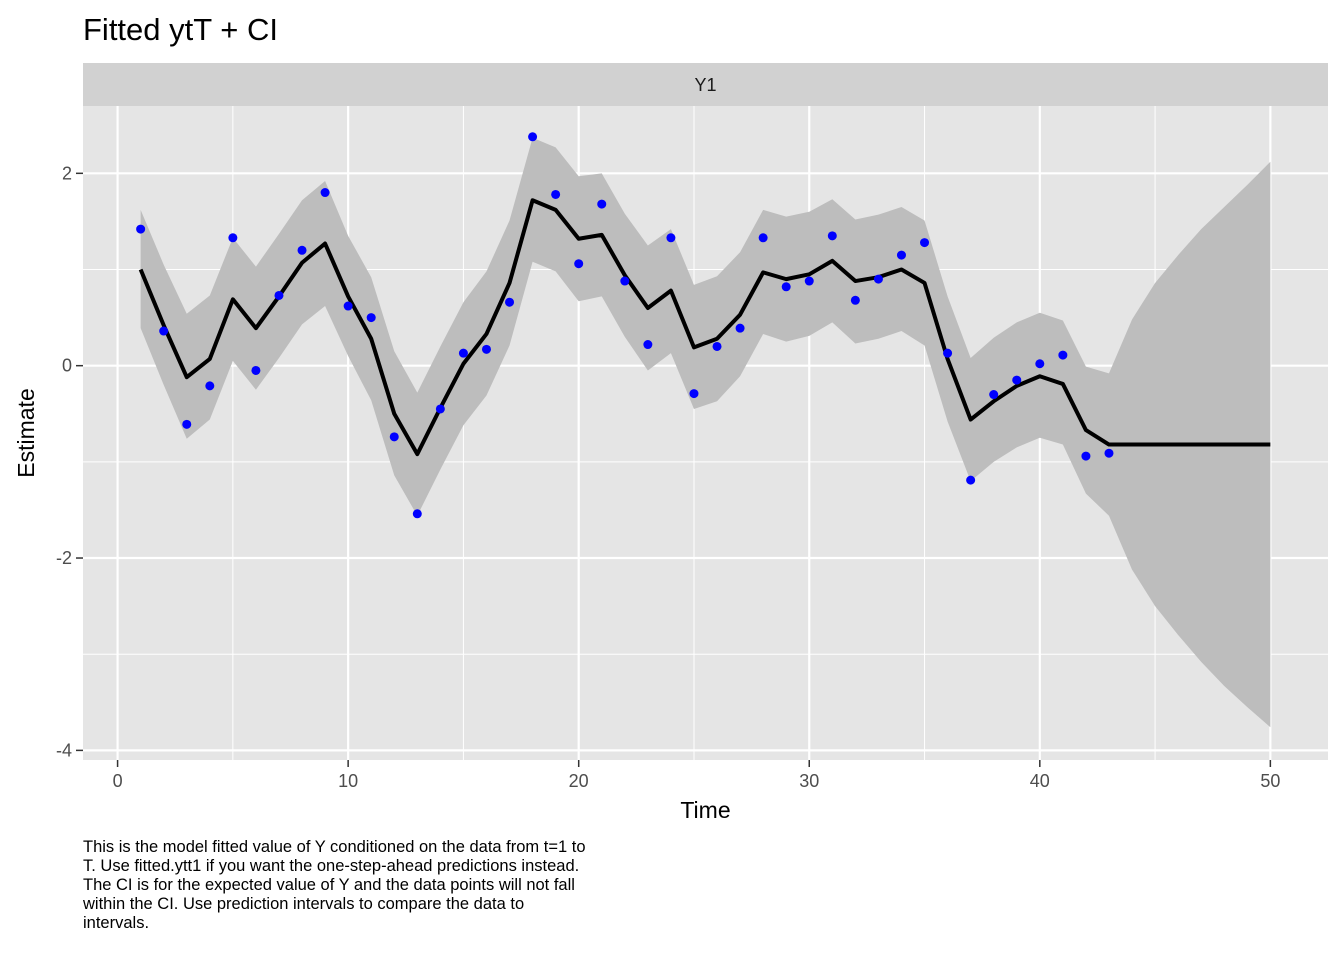  What do you see at coordinates (1040, 781) in the screenshot?
I see `x-tick-label: 40` at bounding box center [1040, 781].